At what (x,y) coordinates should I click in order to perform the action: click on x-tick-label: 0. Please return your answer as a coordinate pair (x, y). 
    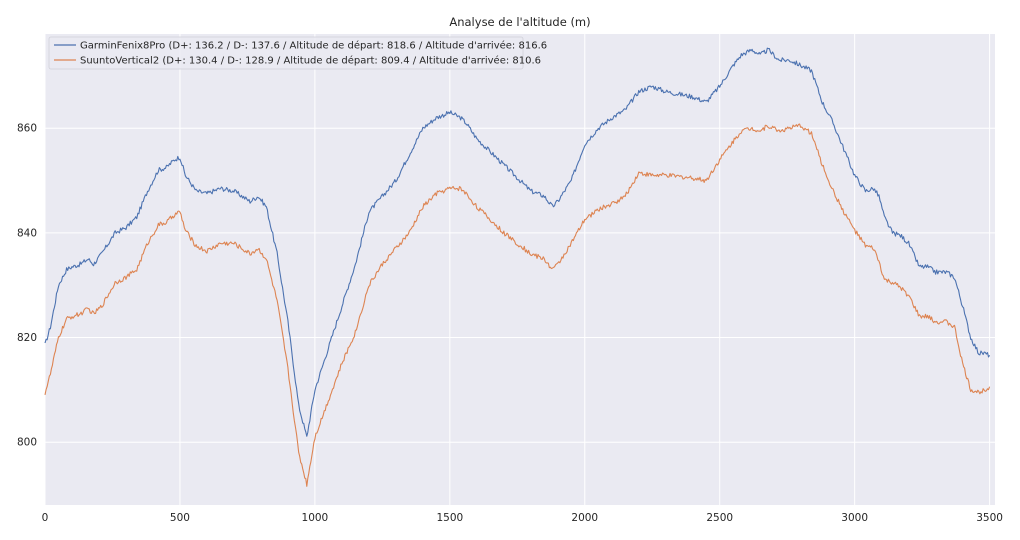
    Looking at the image, I should click on (45, 518).